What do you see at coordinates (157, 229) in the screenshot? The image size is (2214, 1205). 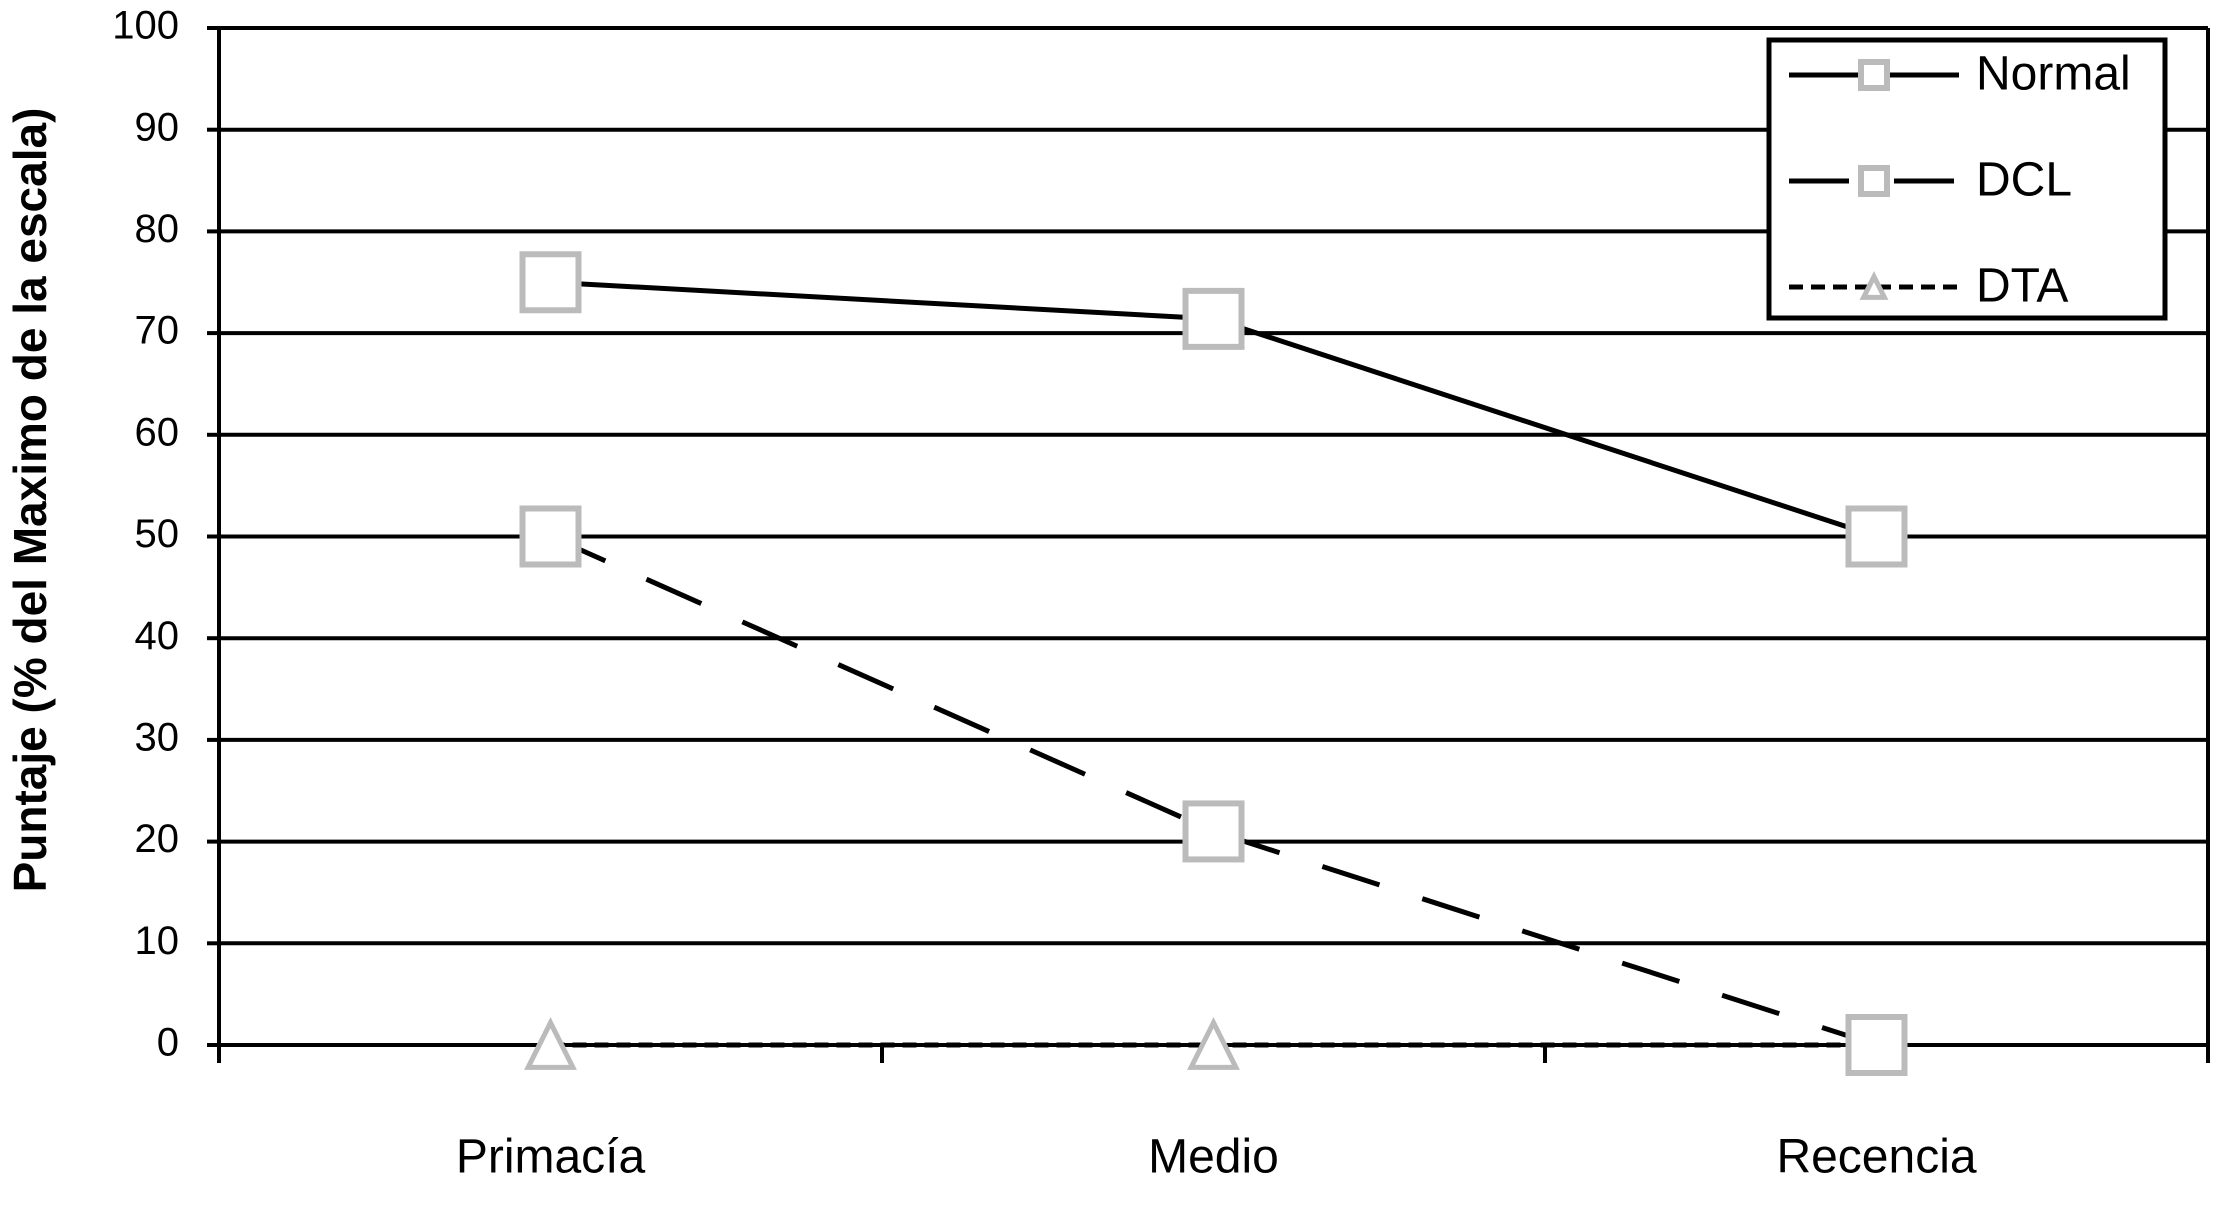 I see `y-tick-label: 80` at bounding box center [157, 229].